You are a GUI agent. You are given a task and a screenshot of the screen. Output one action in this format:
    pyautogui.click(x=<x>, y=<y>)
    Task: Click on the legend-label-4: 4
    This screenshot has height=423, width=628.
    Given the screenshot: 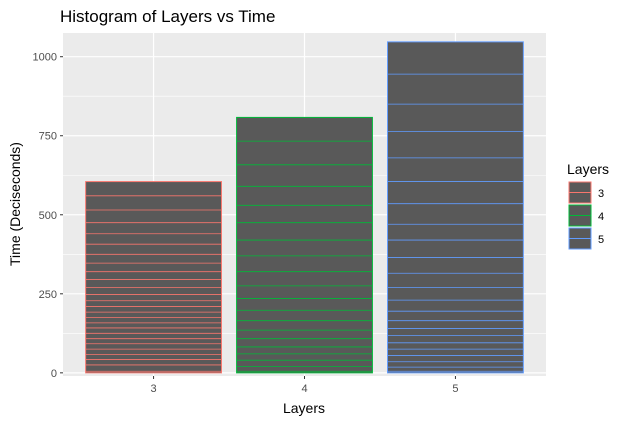 What is the action you would take?
    pyautogui.click(x=601, y=217)
    